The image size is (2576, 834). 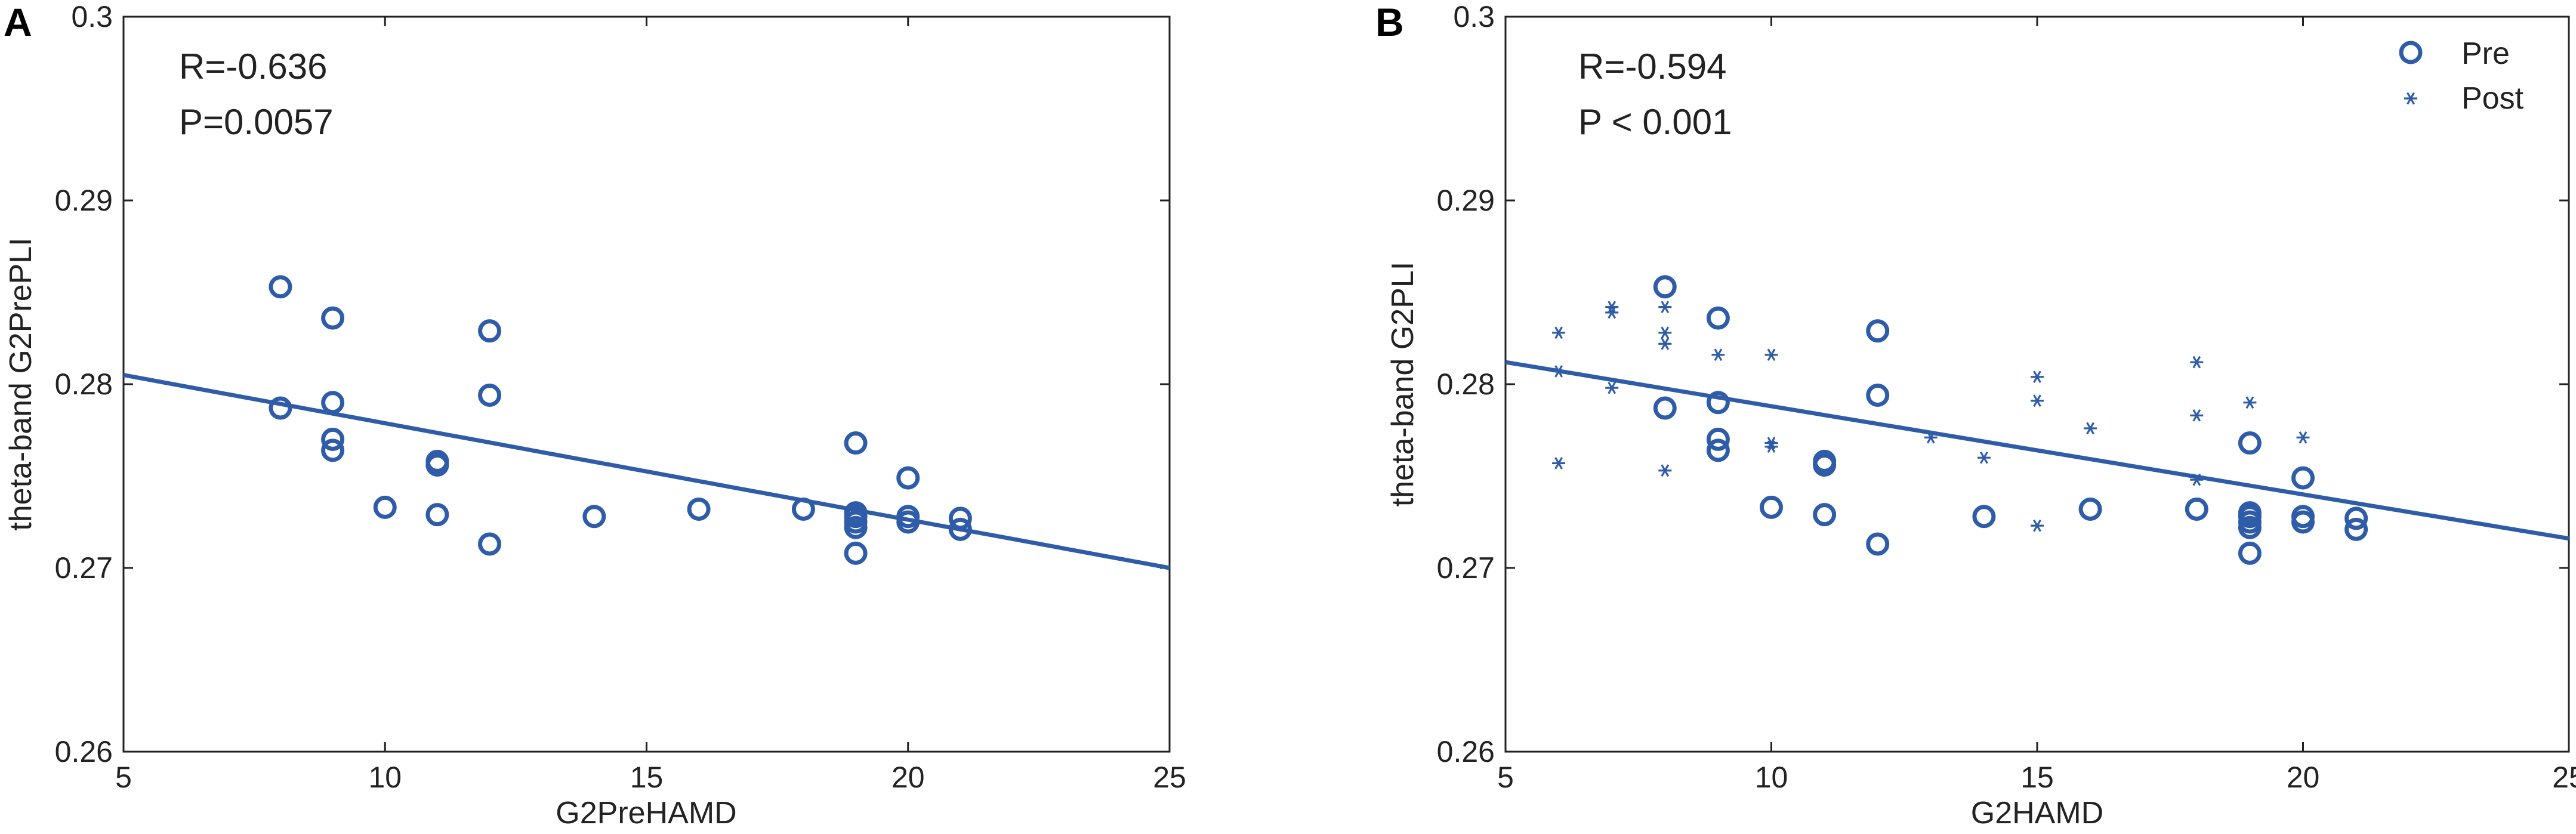 I want to click on panel-b-p-value: P < 0.001, so click(x=1655, y=122).